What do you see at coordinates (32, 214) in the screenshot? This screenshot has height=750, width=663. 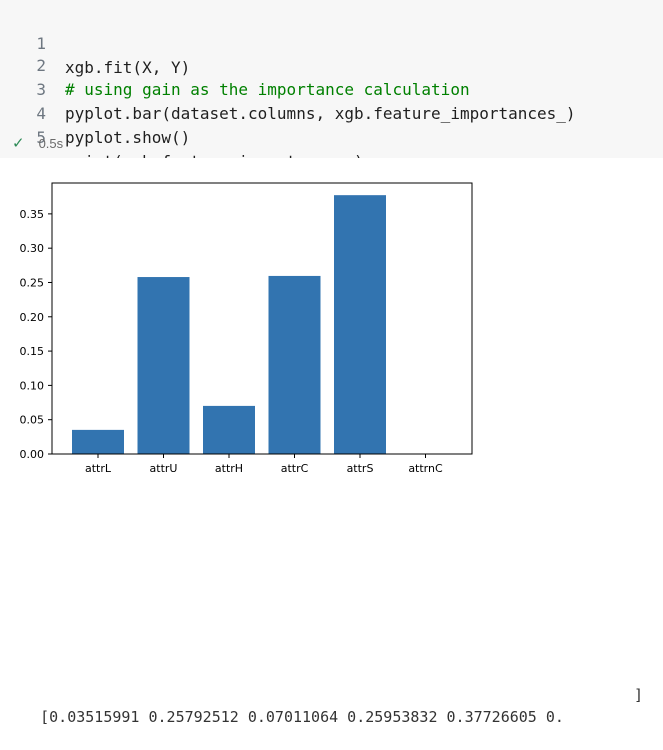 I see `y-tick-label: 0.35` at bounding box center [32, 214].